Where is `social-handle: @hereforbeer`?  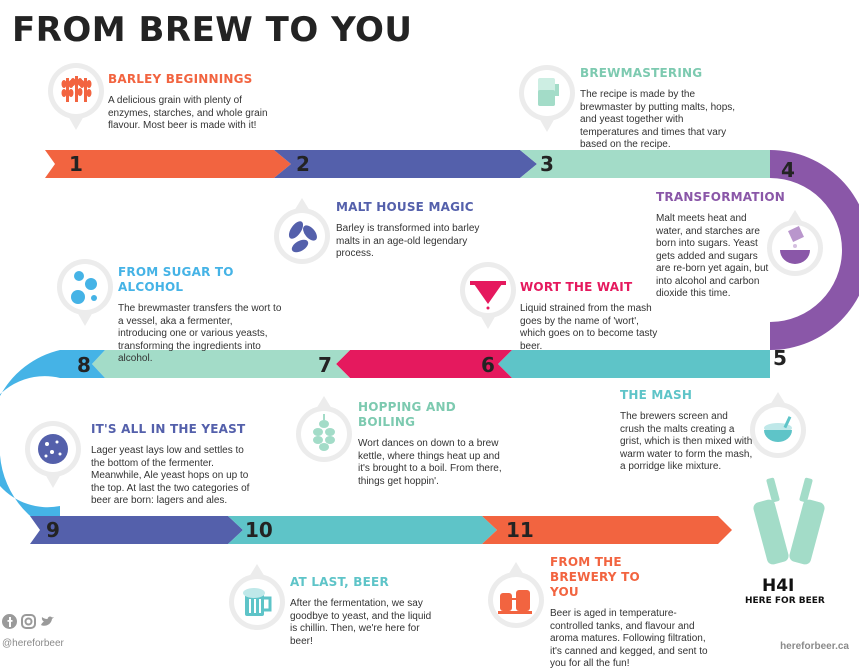 social-handle: @hereforbeer is located at coordinates (33, 643).